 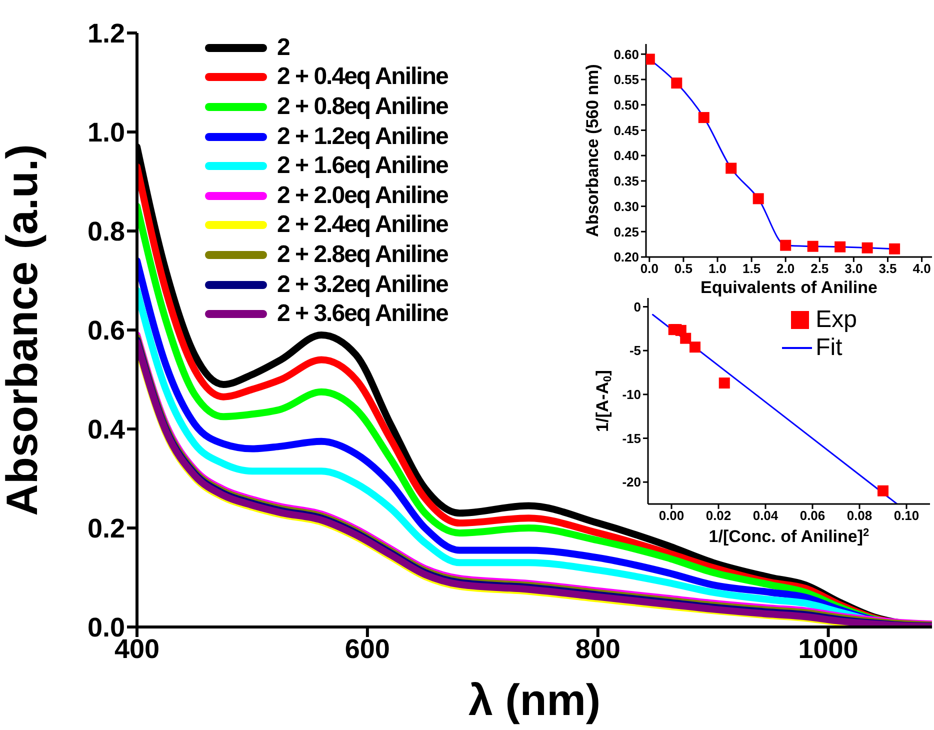 I want to click on legend-label: 2 + 0.8eq Aniline, so click(x=362, y=106).